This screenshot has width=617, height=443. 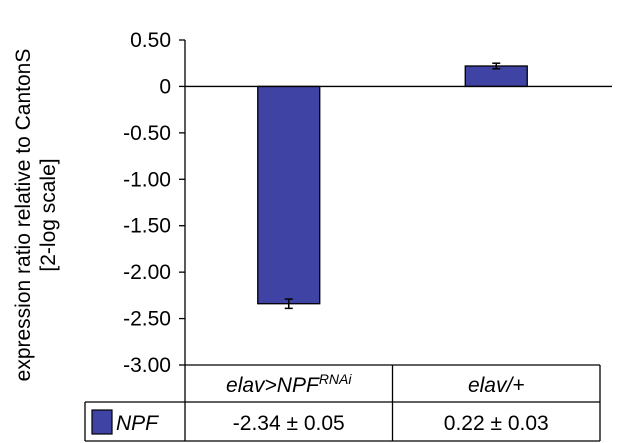 I want to click on y-tick-label: -2.00, so click(x=147, y=272).